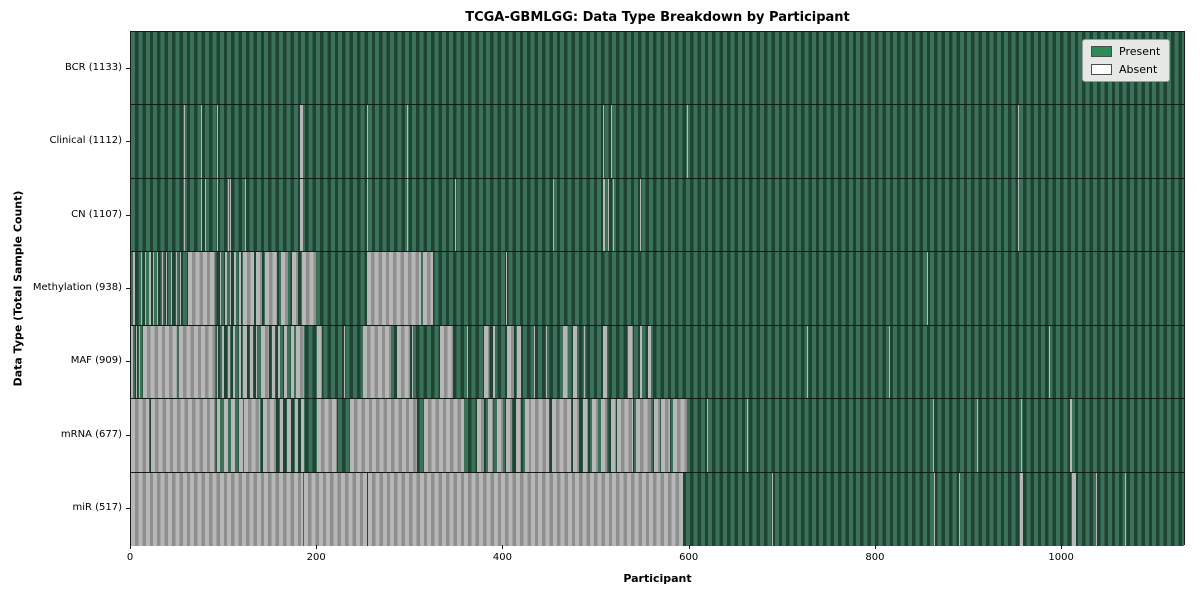  Describe the element at coordinates (1101, 69) in the screenshot. I see `absent-swatch-icon` at that location.